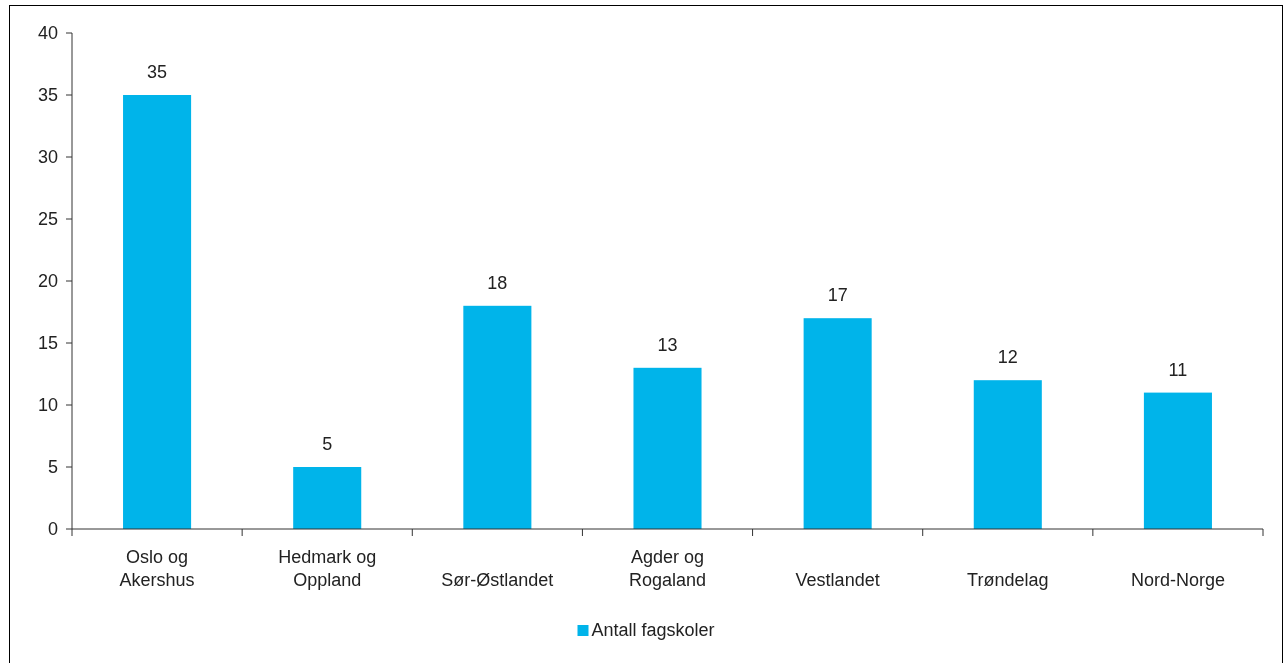 Image resolution: width=1285 pixels, height=663 pixels. Describe the element at coordinates (47, 405) in the screenshot. I see `y-tick-label: 10` at that location.